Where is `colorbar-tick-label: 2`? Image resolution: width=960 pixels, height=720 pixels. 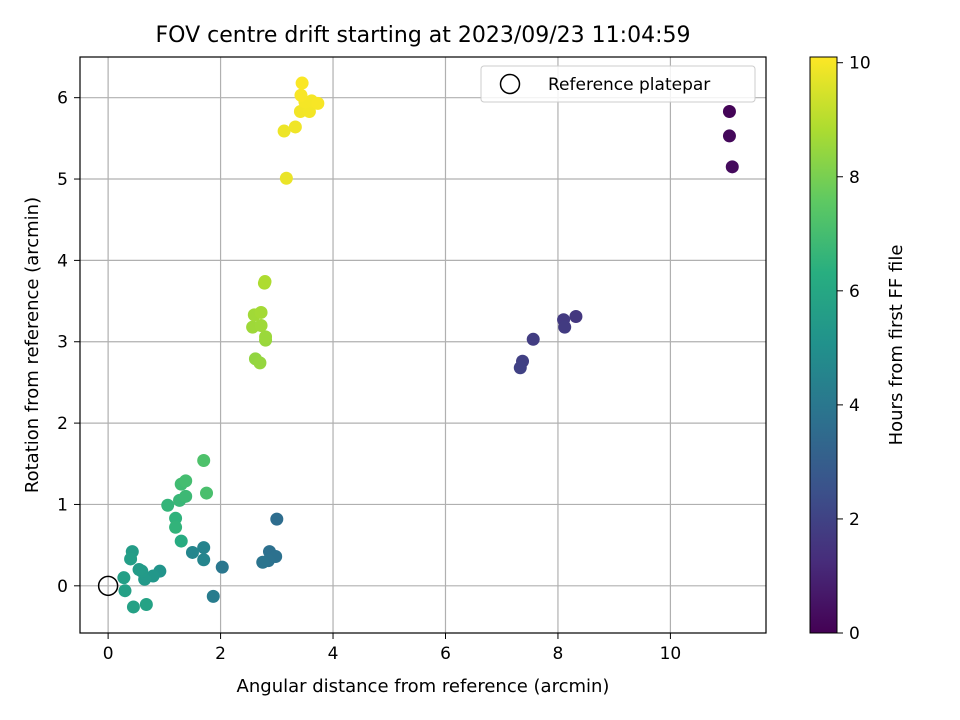 colorbar-tick-label: 2 is located at coordinates (854, 520).